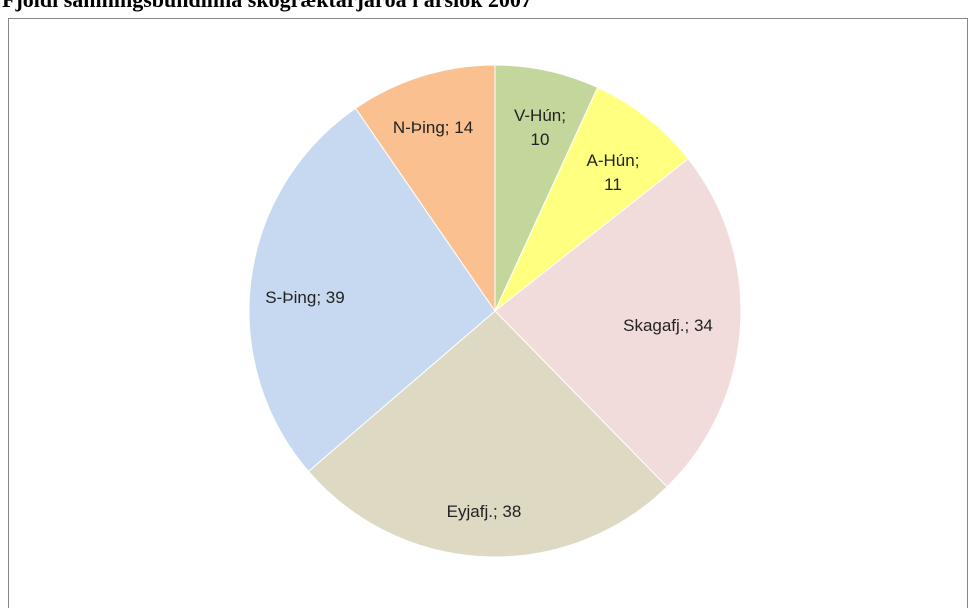  Describe the element at coordinates (484, 511) in the screenshot. I see `data-label: Eyjafj.; 38` at that location.